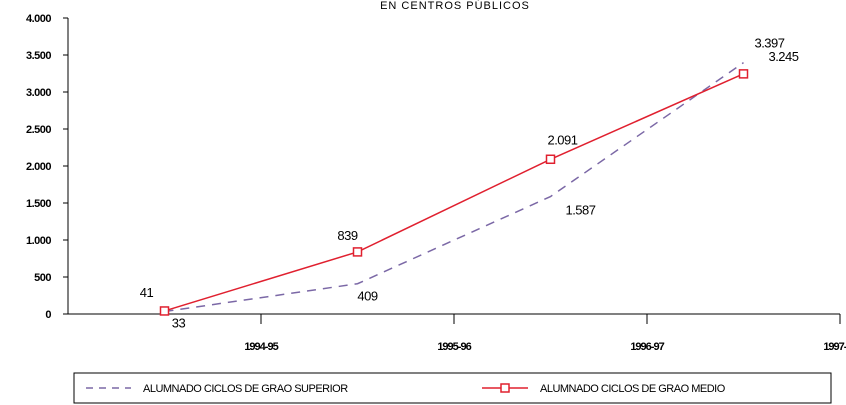  Describe the element at coordinates (42, 278) in the screenshot. I see `y-tick-label: 500` at that location.